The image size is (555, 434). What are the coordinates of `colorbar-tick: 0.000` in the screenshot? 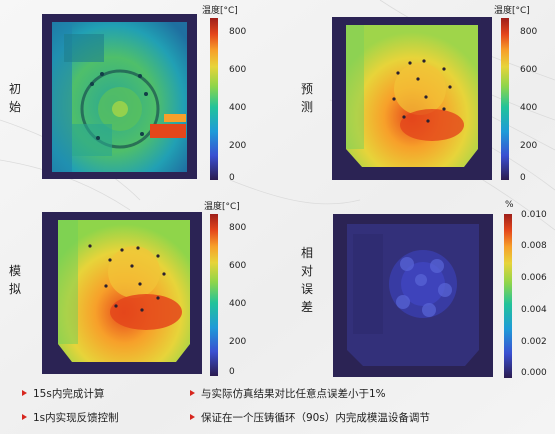 It's located at (534, 373).